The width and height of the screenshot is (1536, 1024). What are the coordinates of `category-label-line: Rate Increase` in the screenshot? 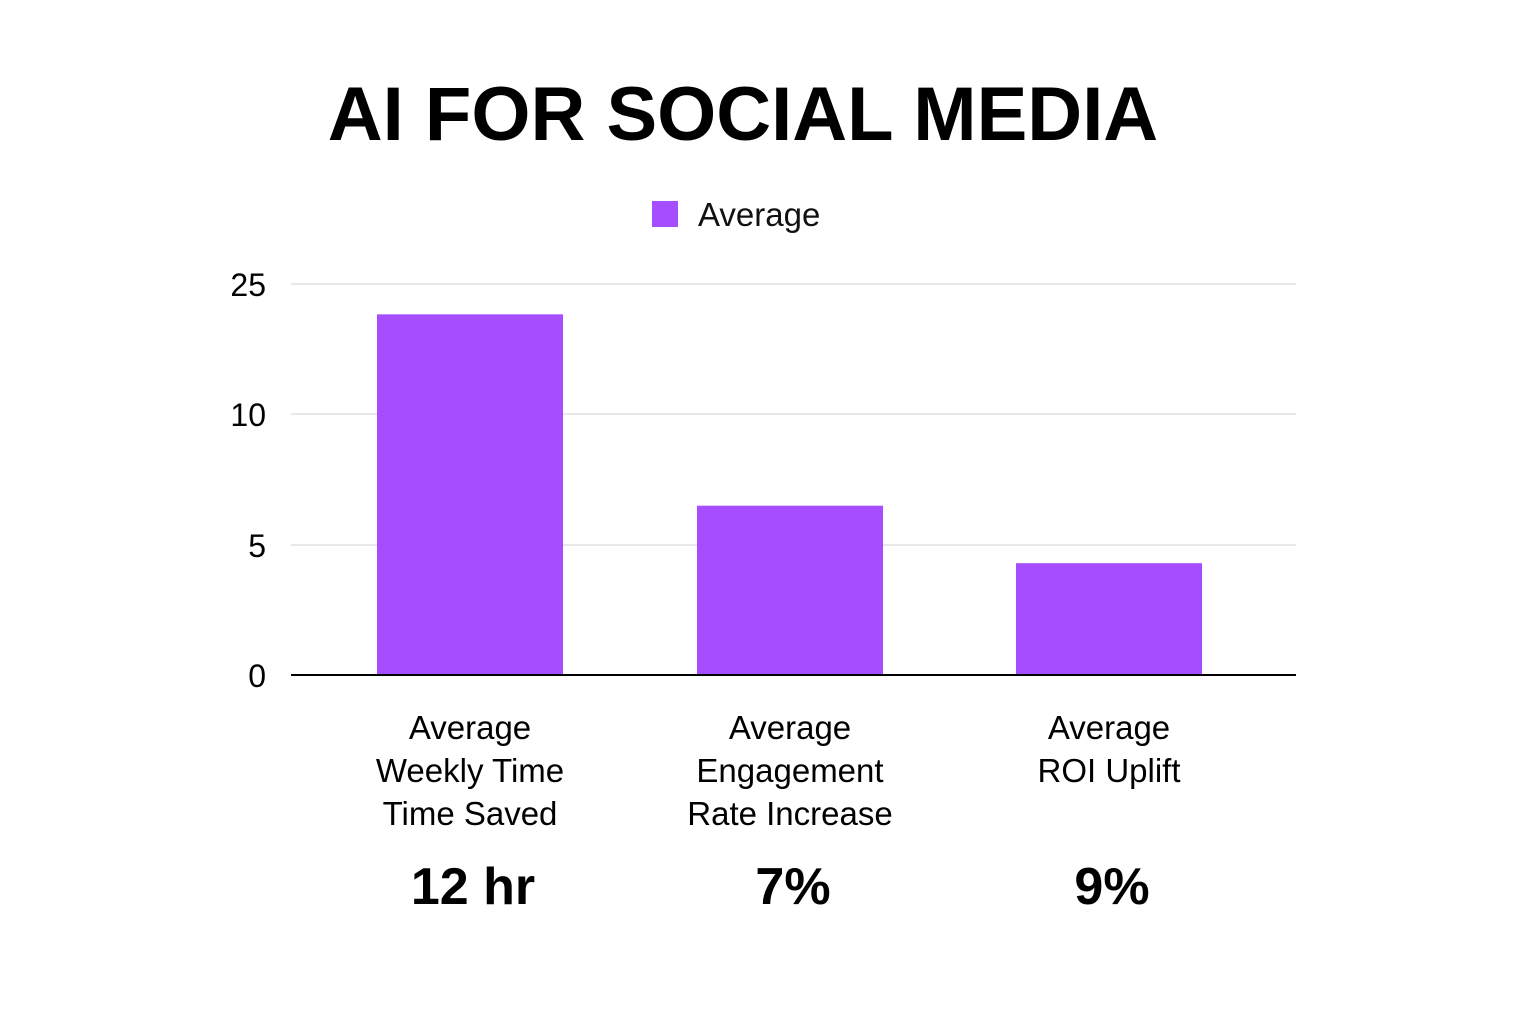 It's located at (789, 813).